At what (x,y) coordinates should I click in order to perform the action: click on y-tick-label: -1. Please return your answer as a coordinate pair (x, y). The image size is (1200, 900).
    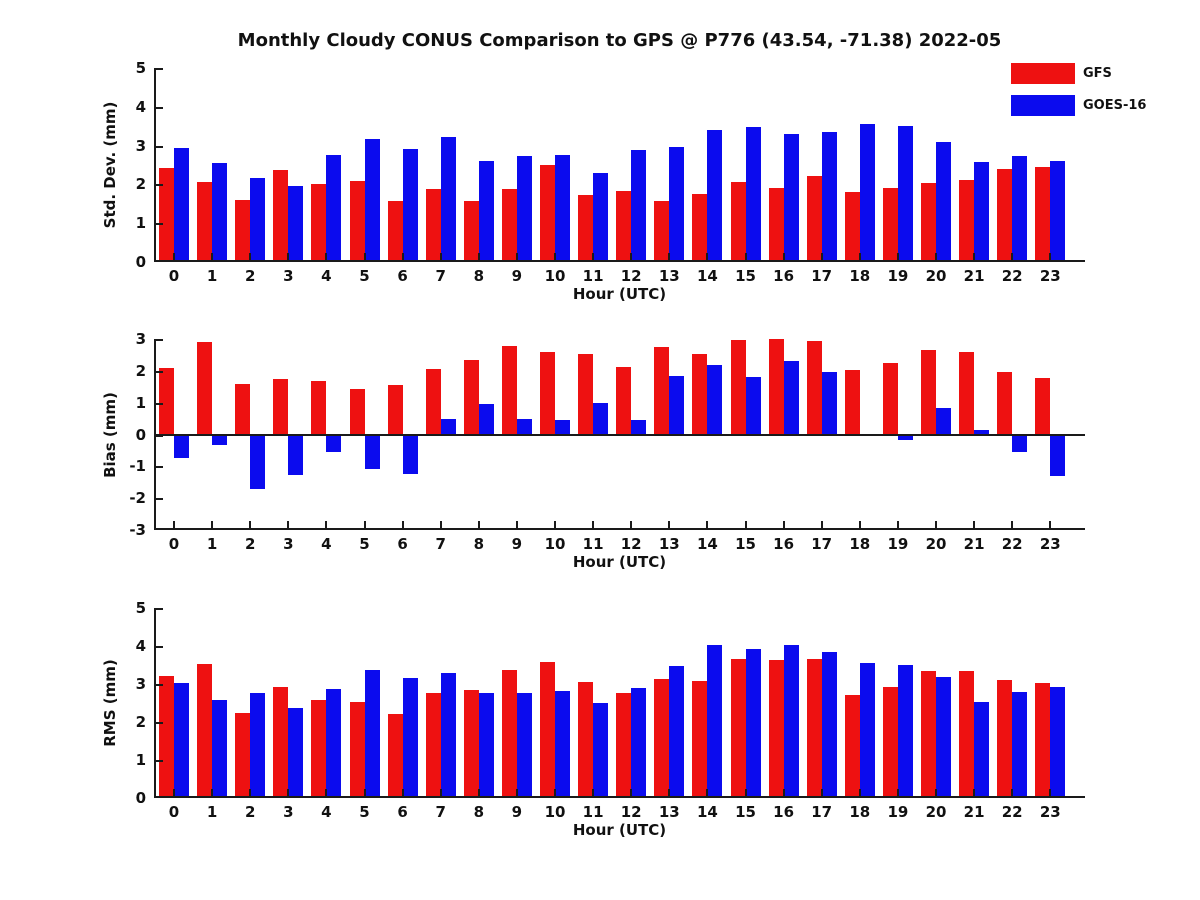
    Looking at the image, I should click on (137, 466).